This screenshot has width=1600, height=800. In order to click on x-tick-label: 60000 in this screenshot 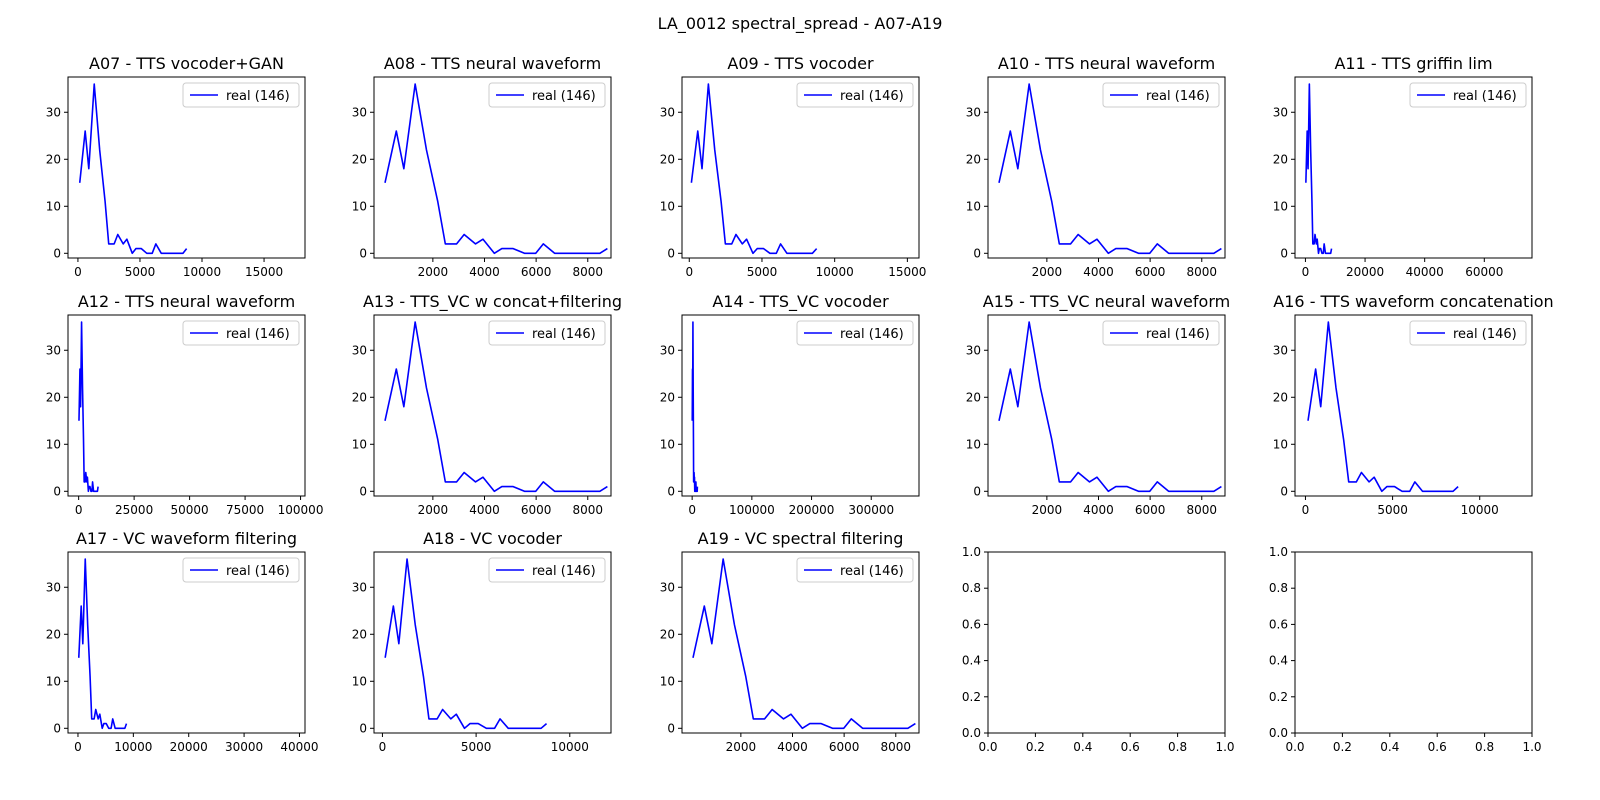, I will do `click(1484, 272)`.